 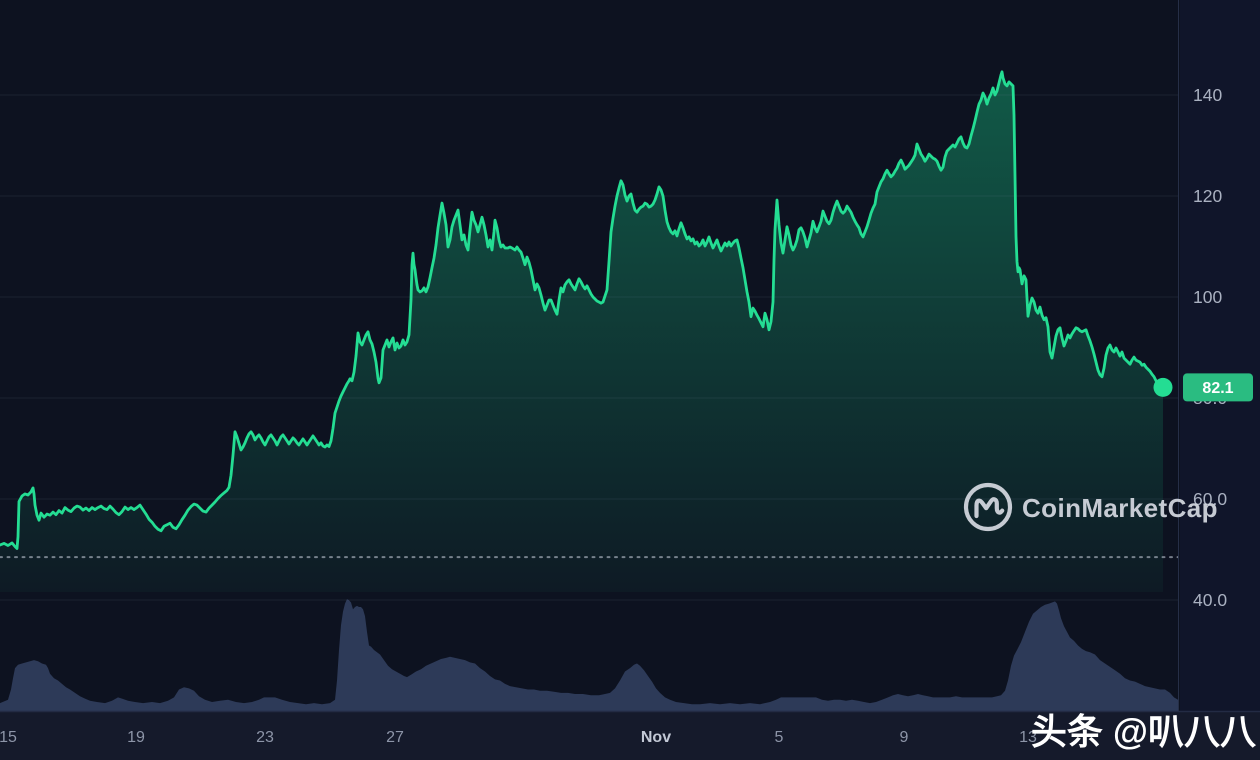 I want to click on last-price-badge: 82.1, so click(x=1218, y=387).